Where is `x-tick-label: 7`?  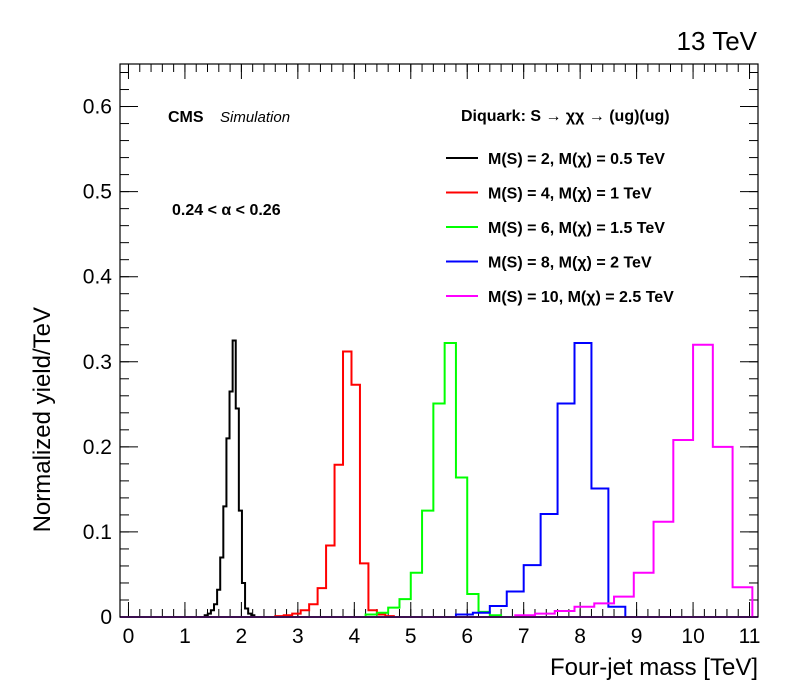
x-tick-label: 7 is located at coordinates (524, 636).